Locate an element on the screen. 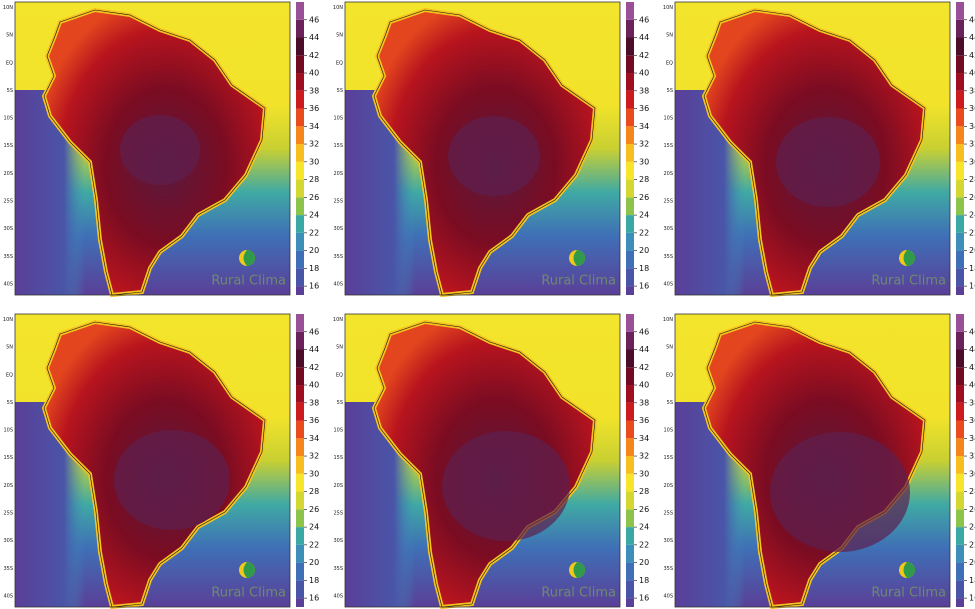 The height and width of the screenshot is (609, 975). lat-label: 10N is located at coordinates (8, 320).